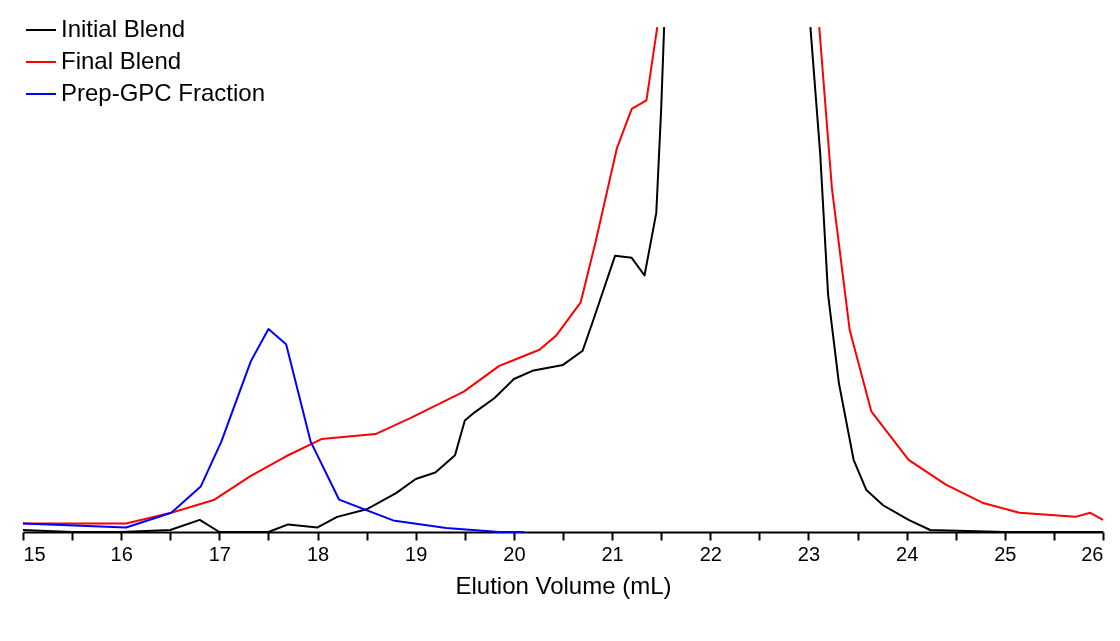  I want to click on x-tick-label: 18, so click(318, 553).